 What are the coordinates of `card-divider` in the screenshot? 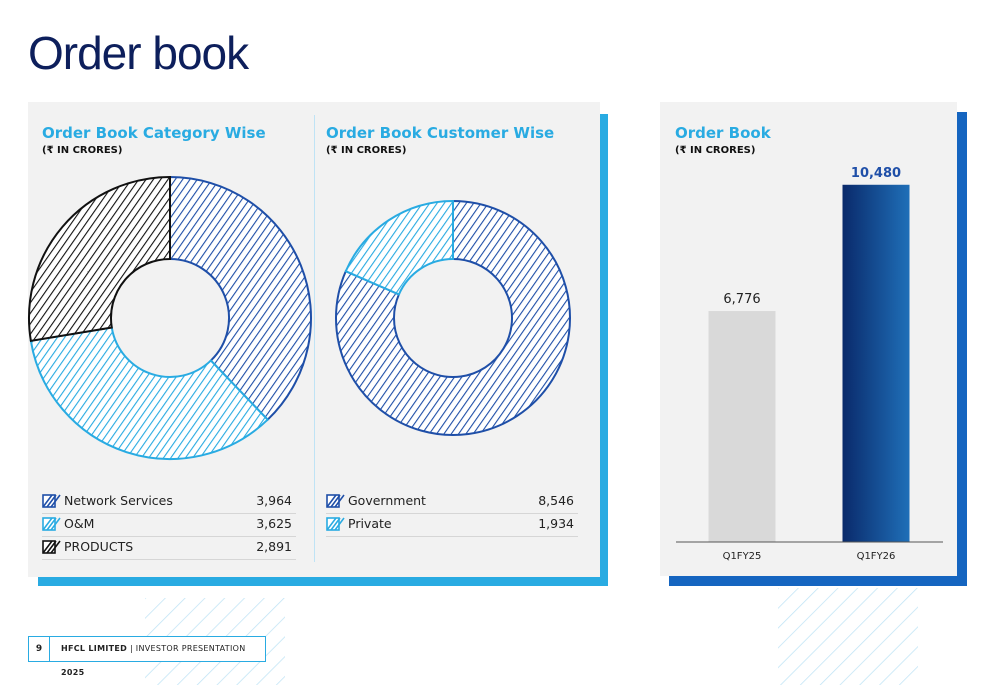 It's located at (314, 338).